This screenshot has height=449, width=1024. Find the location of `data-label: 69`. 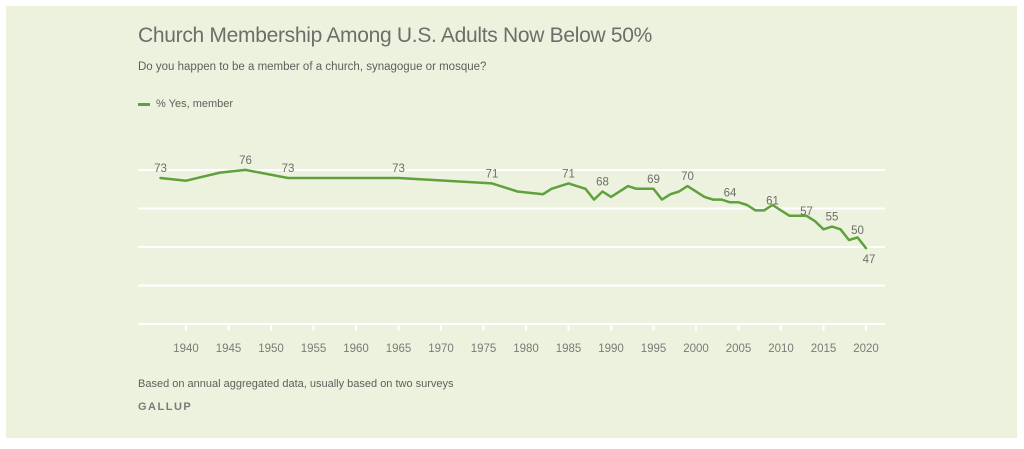

data-label: 69 is located at coordinates (653, 180).